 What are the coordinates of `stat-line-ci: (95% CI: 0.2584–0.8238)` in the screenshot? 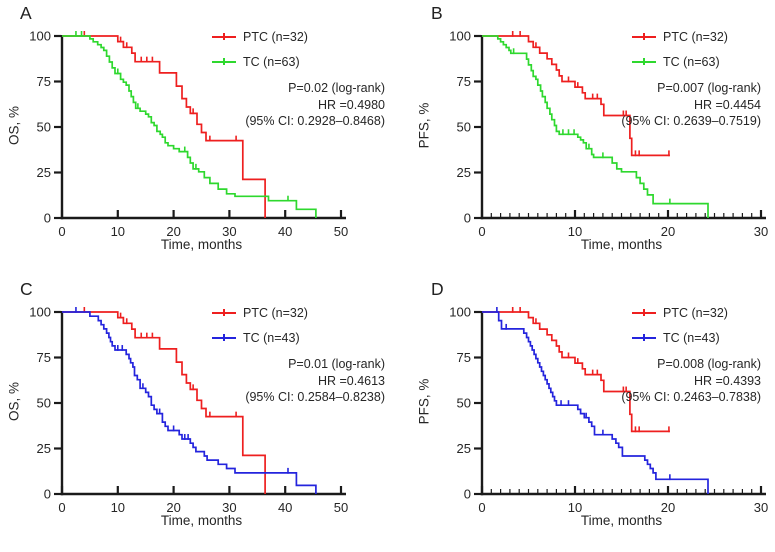 It's located at (315, 397).